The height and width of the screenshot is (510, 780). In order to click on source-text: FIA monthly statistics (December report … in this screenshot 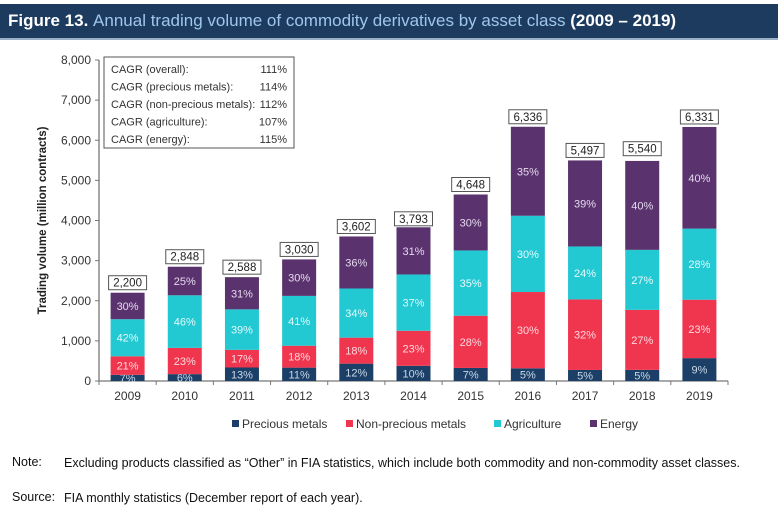, I will do `click(213, 498)`.